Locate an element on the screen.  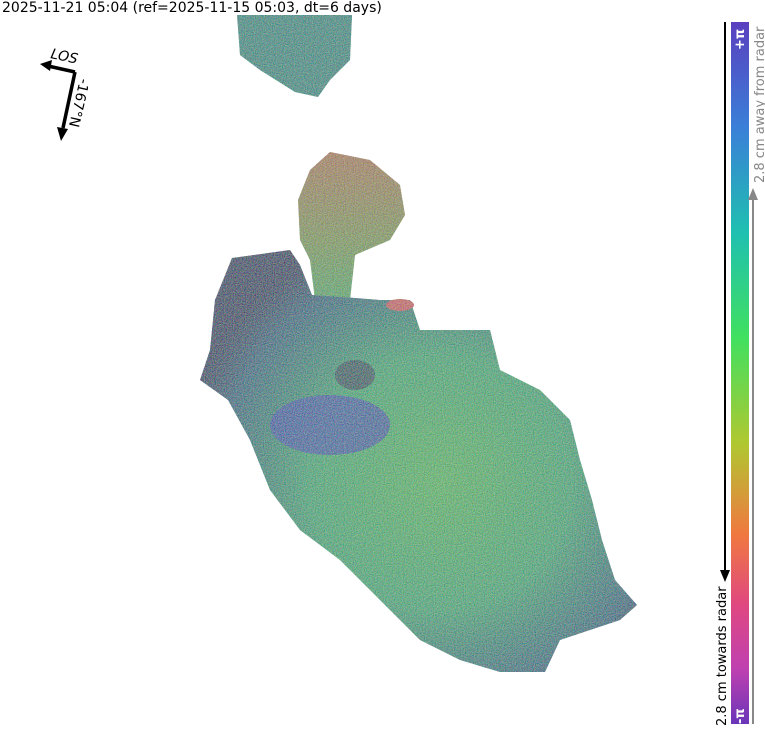
heading-arrowhead is located at coordinates (62, 134).